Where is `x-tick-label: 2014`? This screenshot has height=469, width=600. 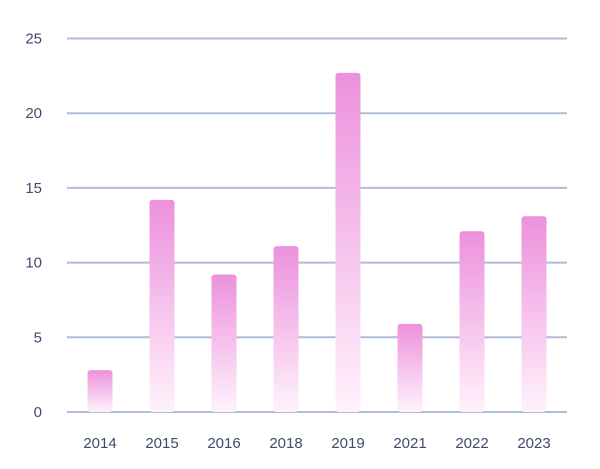
x-tick-label: 2014 is located at coordinates (99, 443).